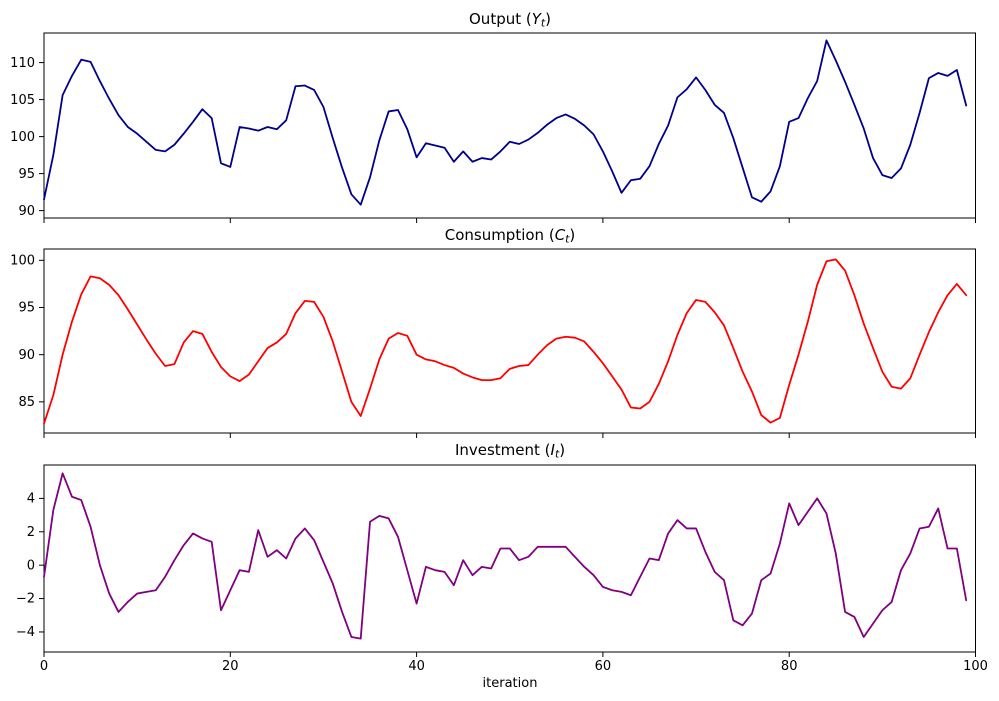  What do you see at coordinates (975, 666) in the screenshot?
I see `x-tick-label: 100` at bounding box center [975, 666].